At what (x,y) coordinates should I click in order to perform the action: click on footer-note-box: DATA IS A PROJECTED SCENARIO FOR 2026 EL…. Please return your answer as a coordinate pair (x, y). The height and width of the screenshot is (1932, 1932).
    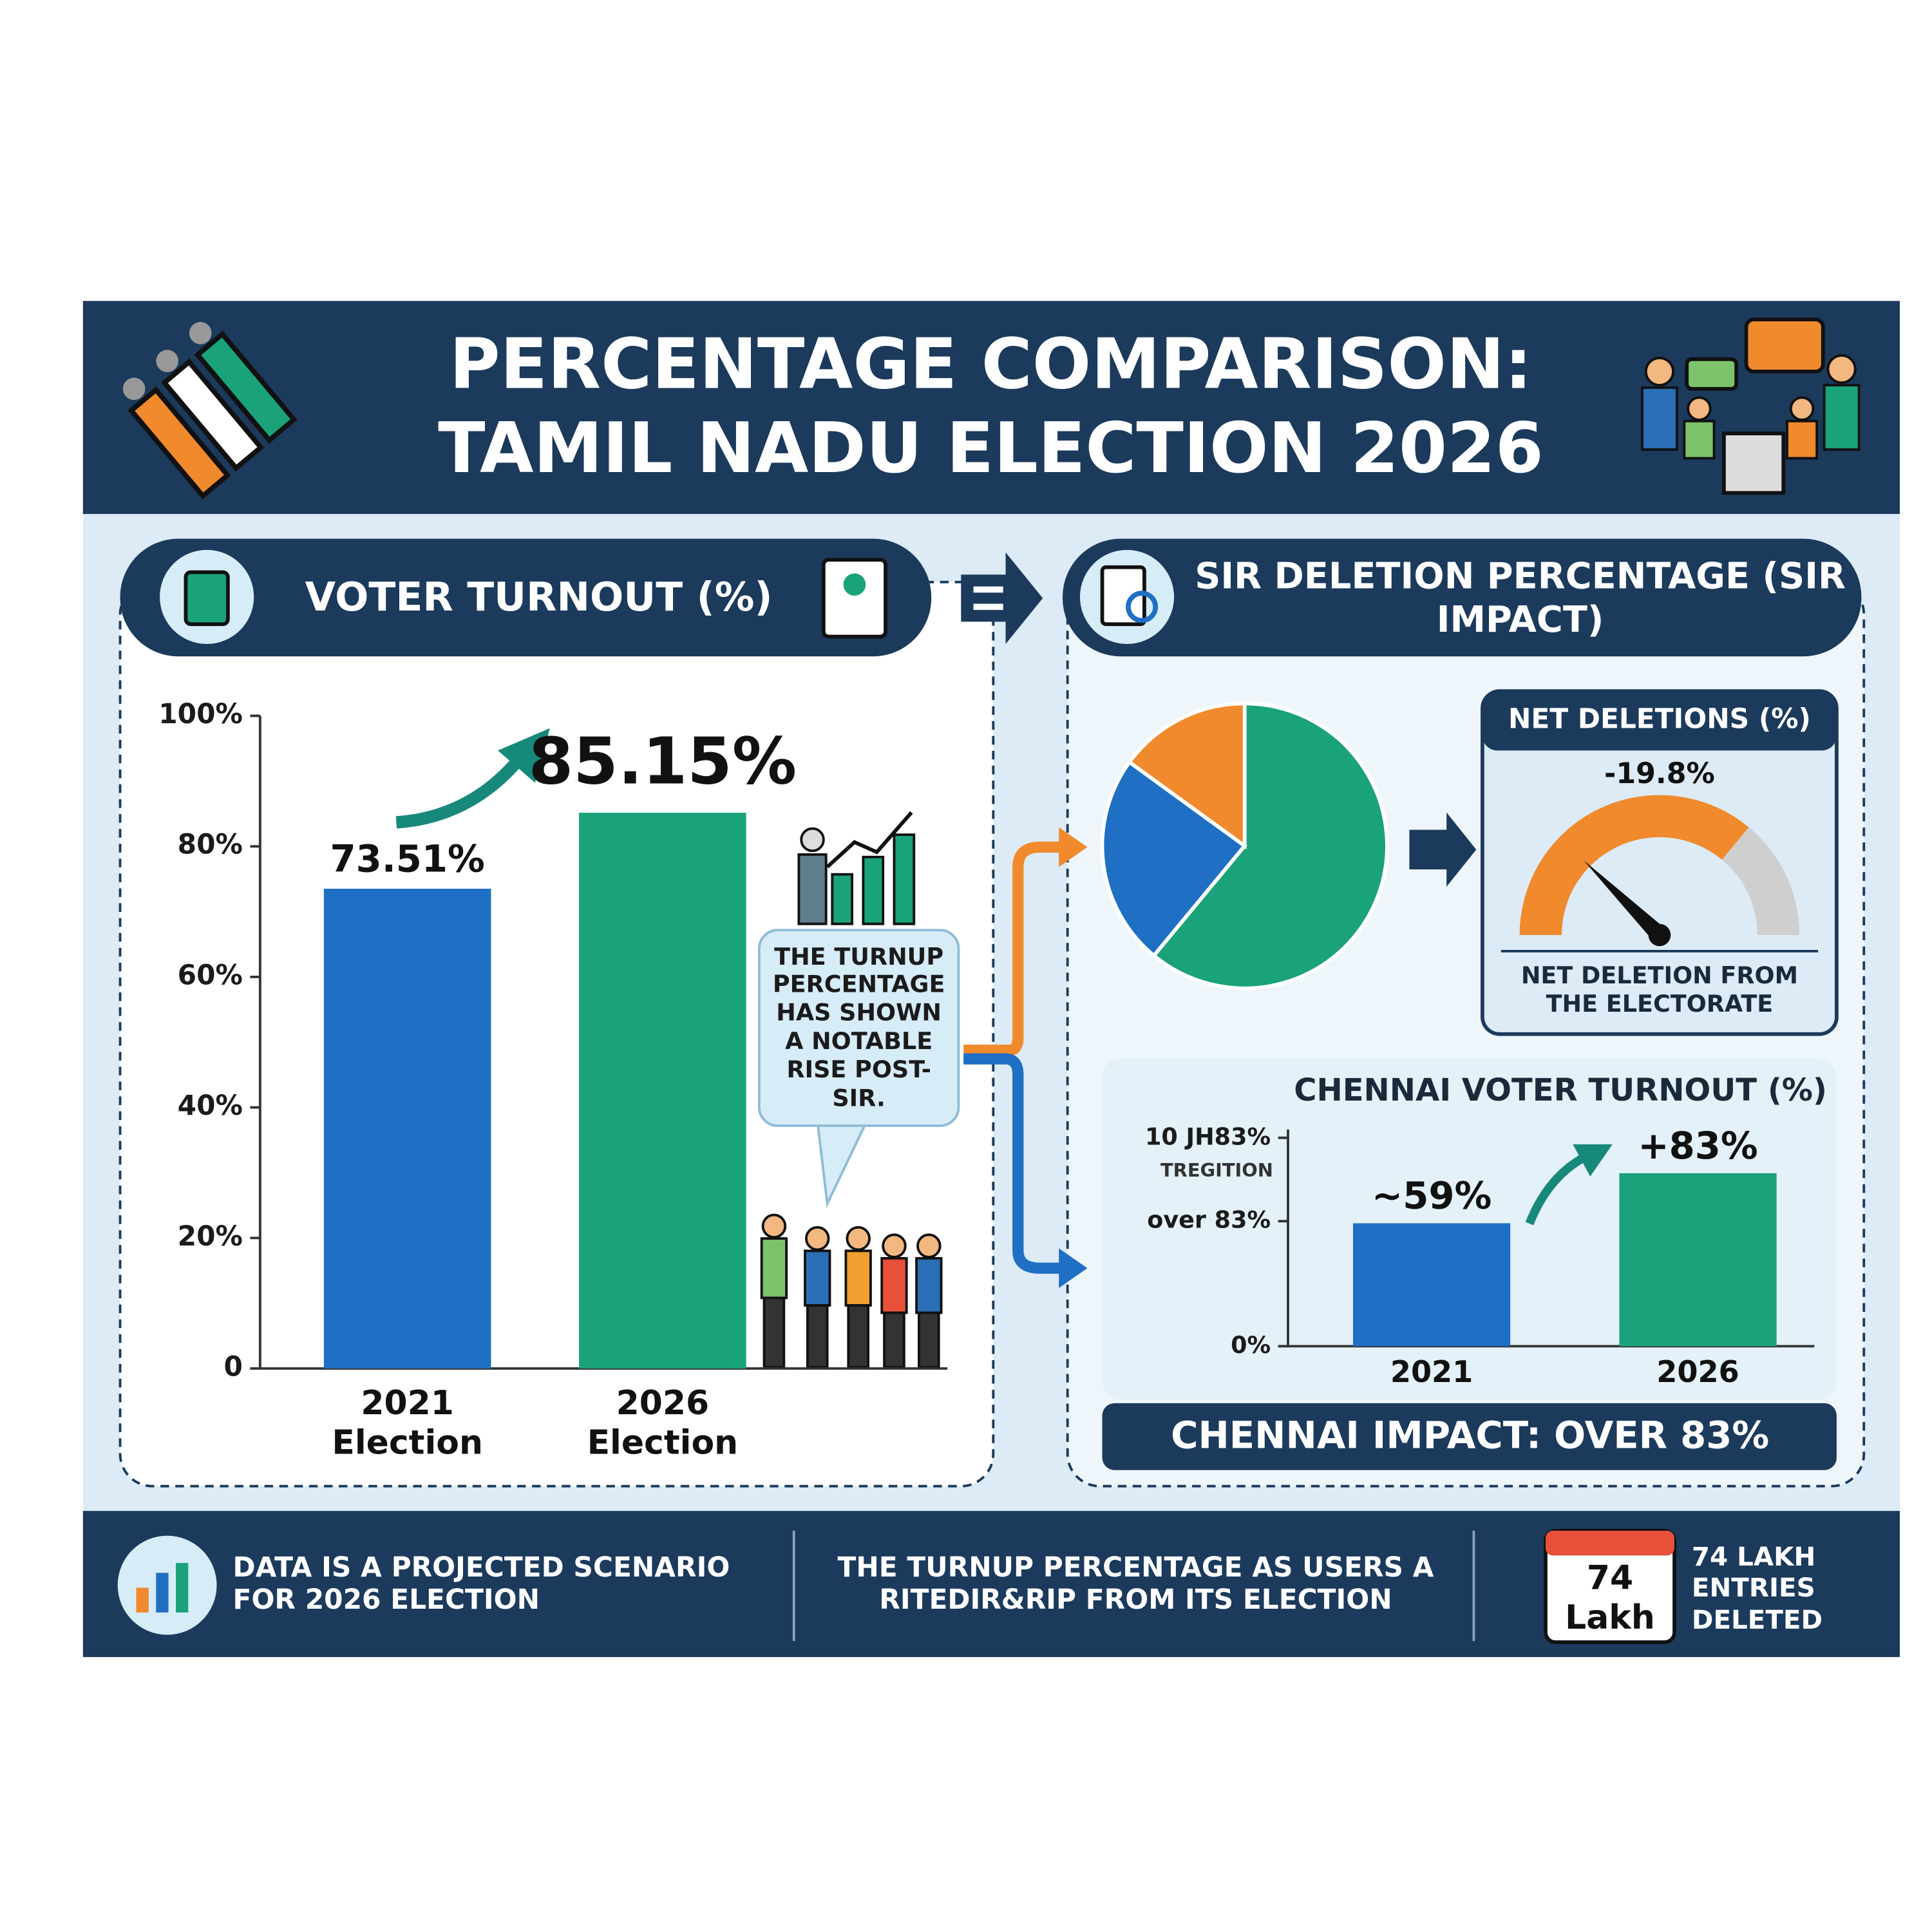
    Looking at the image, I should click on (481, 1584).